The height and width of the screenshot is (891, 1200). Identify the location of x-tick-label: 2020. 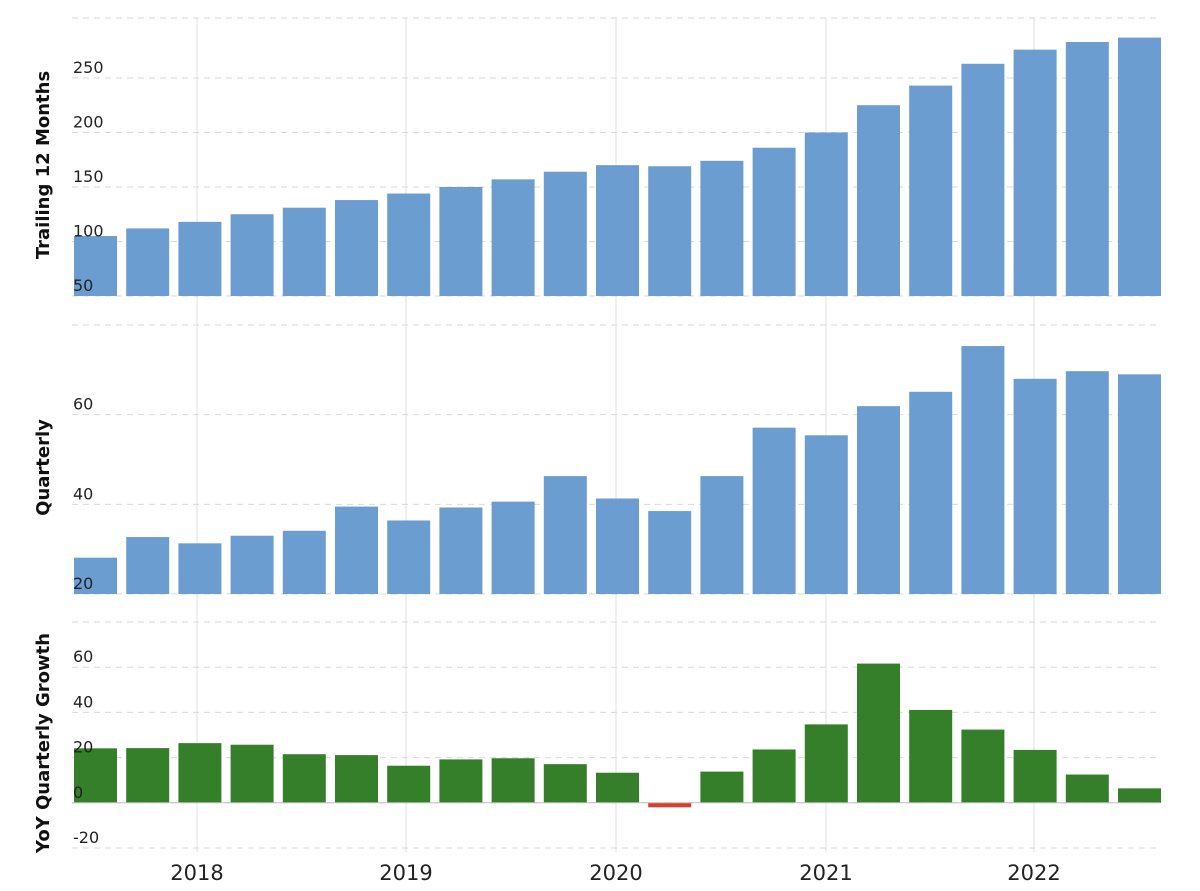
(615, 873).